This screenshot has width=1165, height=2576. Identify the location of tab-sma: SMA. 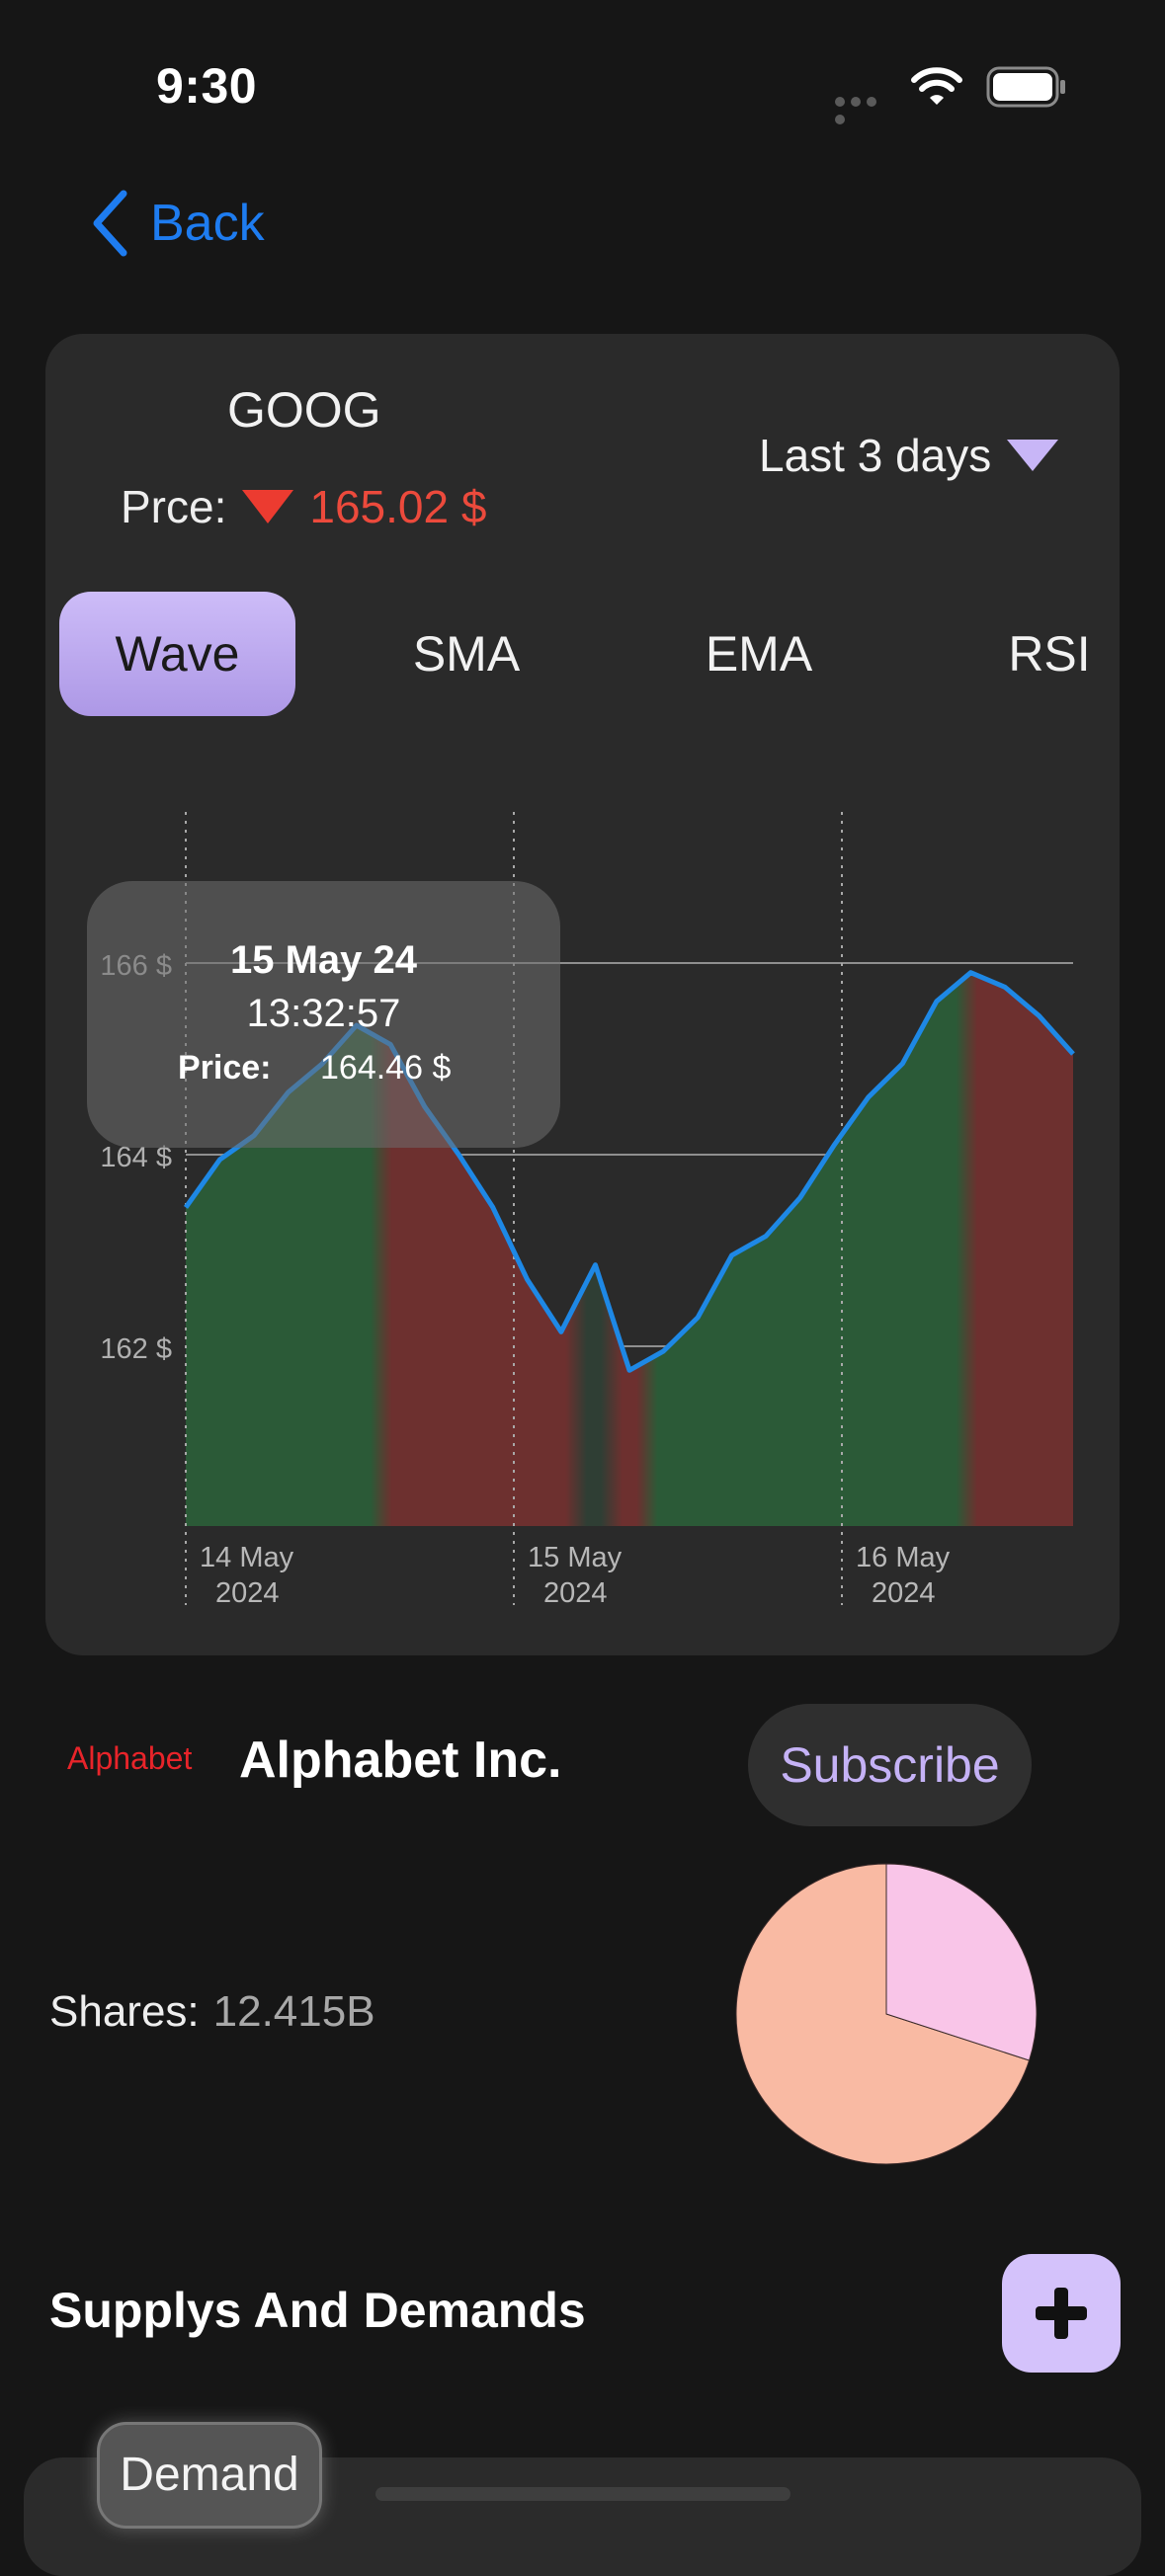
(466, 654).